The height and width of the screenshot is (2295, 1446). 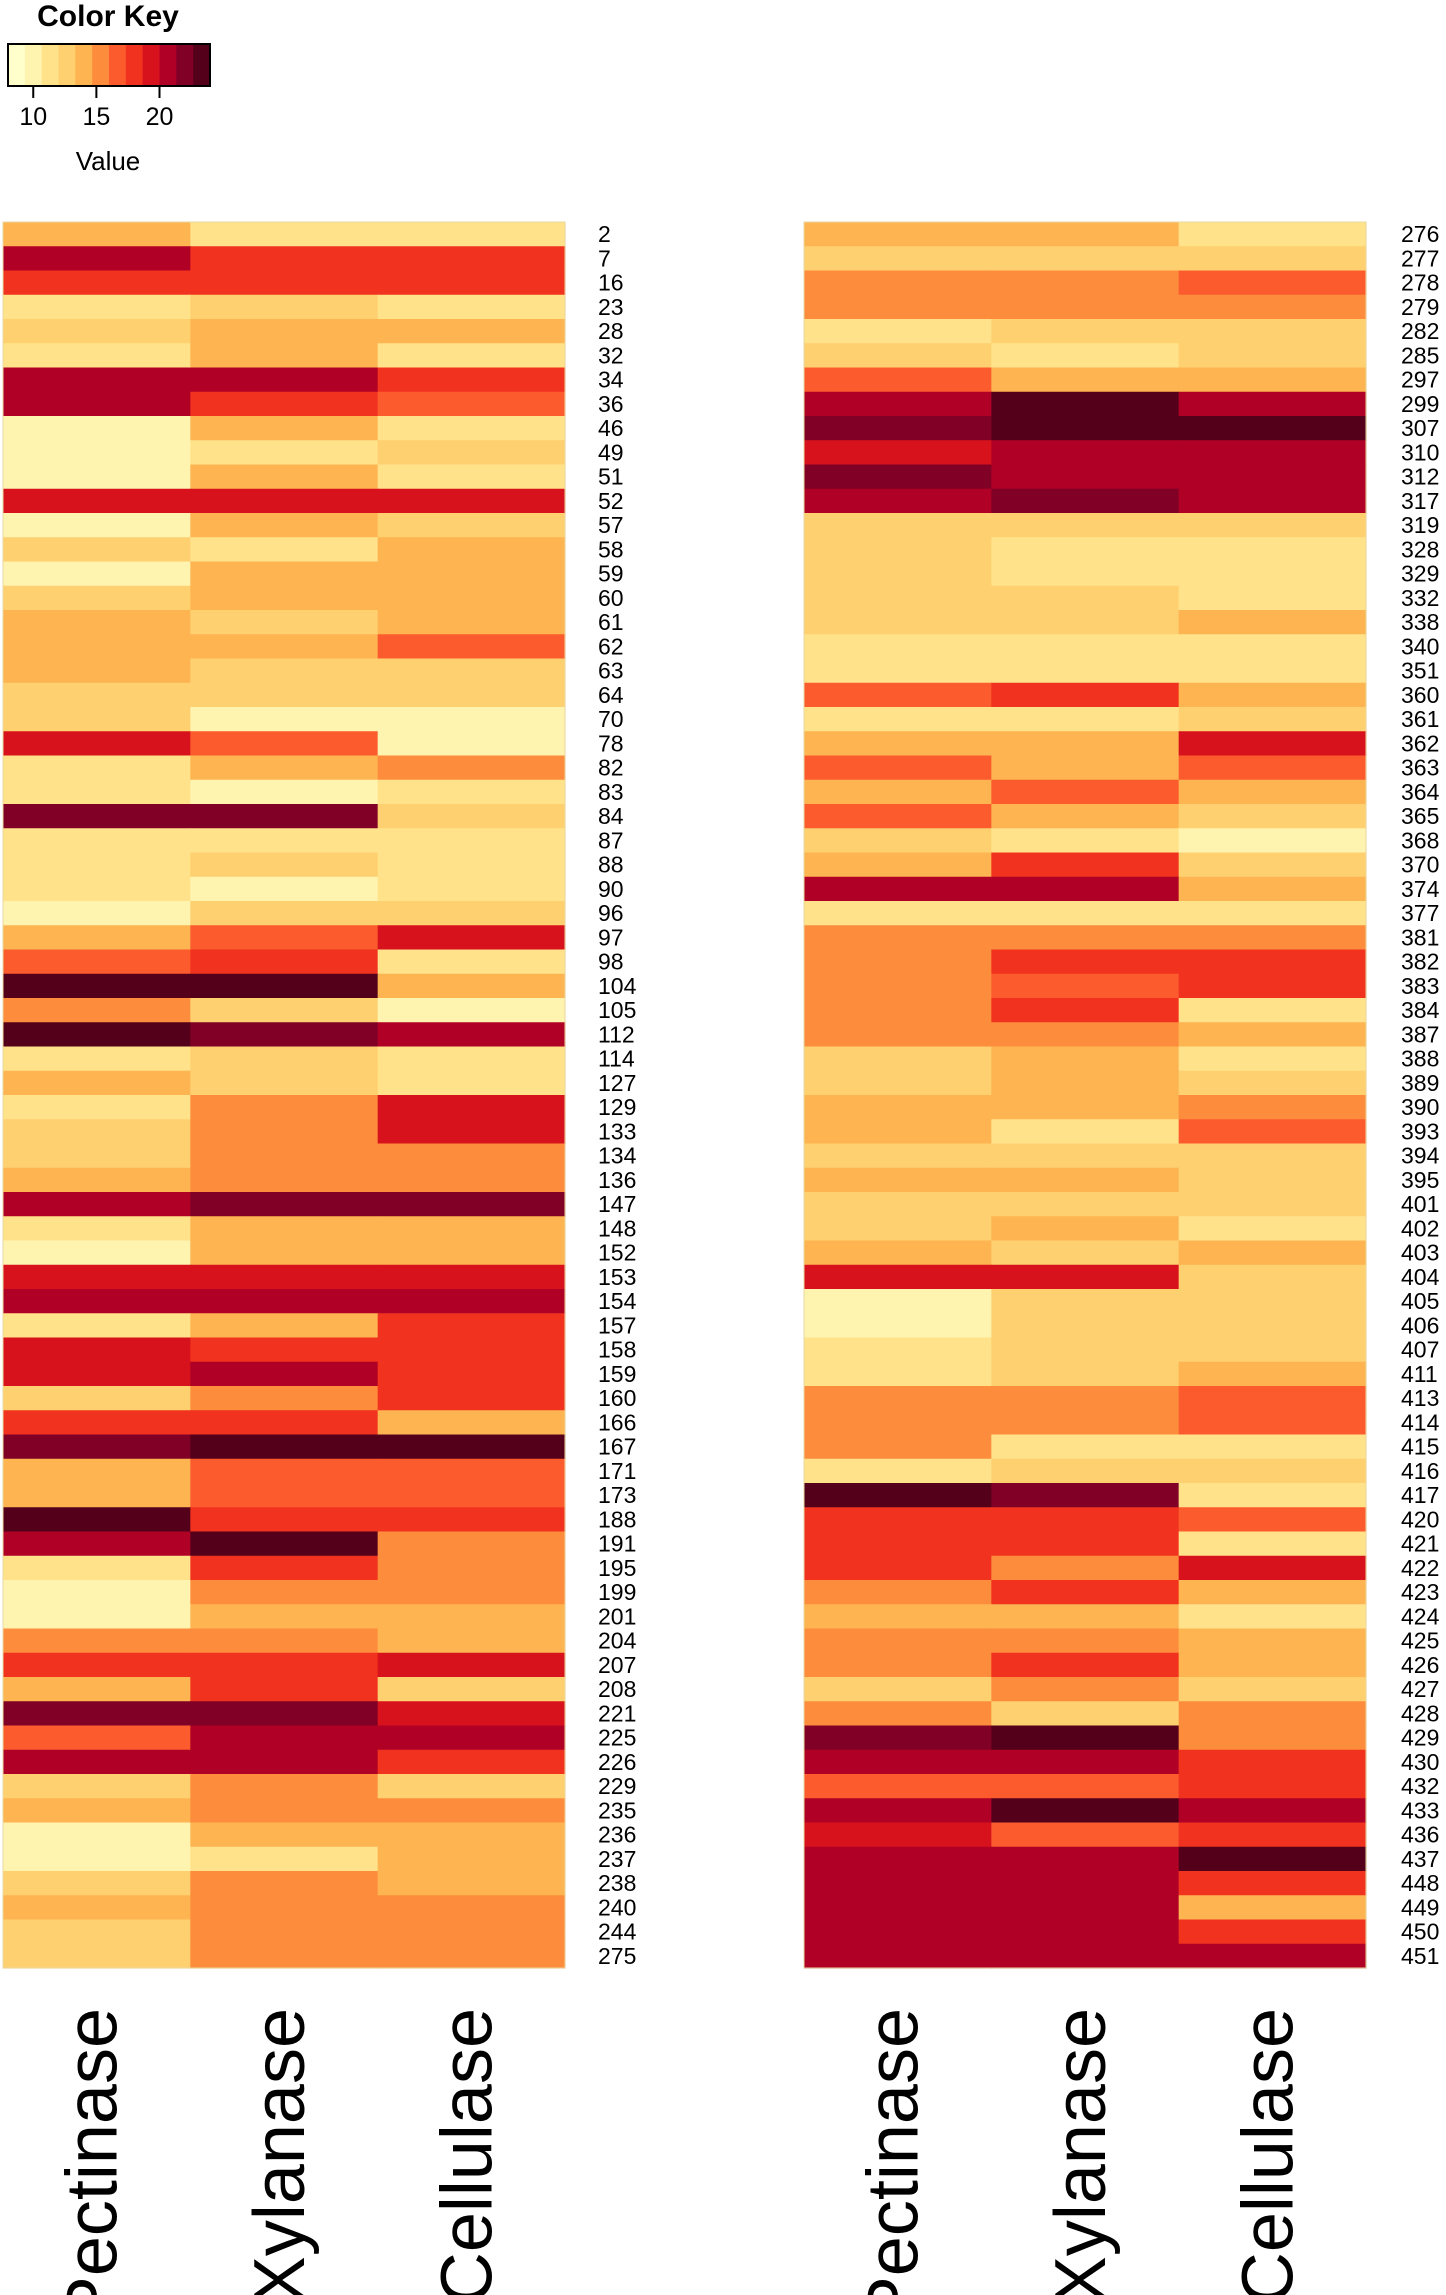 What do you see at coordinates (1420, 1932) in the screenshot?
I see `row-label: 450` at bounding box center [1420, 1932].